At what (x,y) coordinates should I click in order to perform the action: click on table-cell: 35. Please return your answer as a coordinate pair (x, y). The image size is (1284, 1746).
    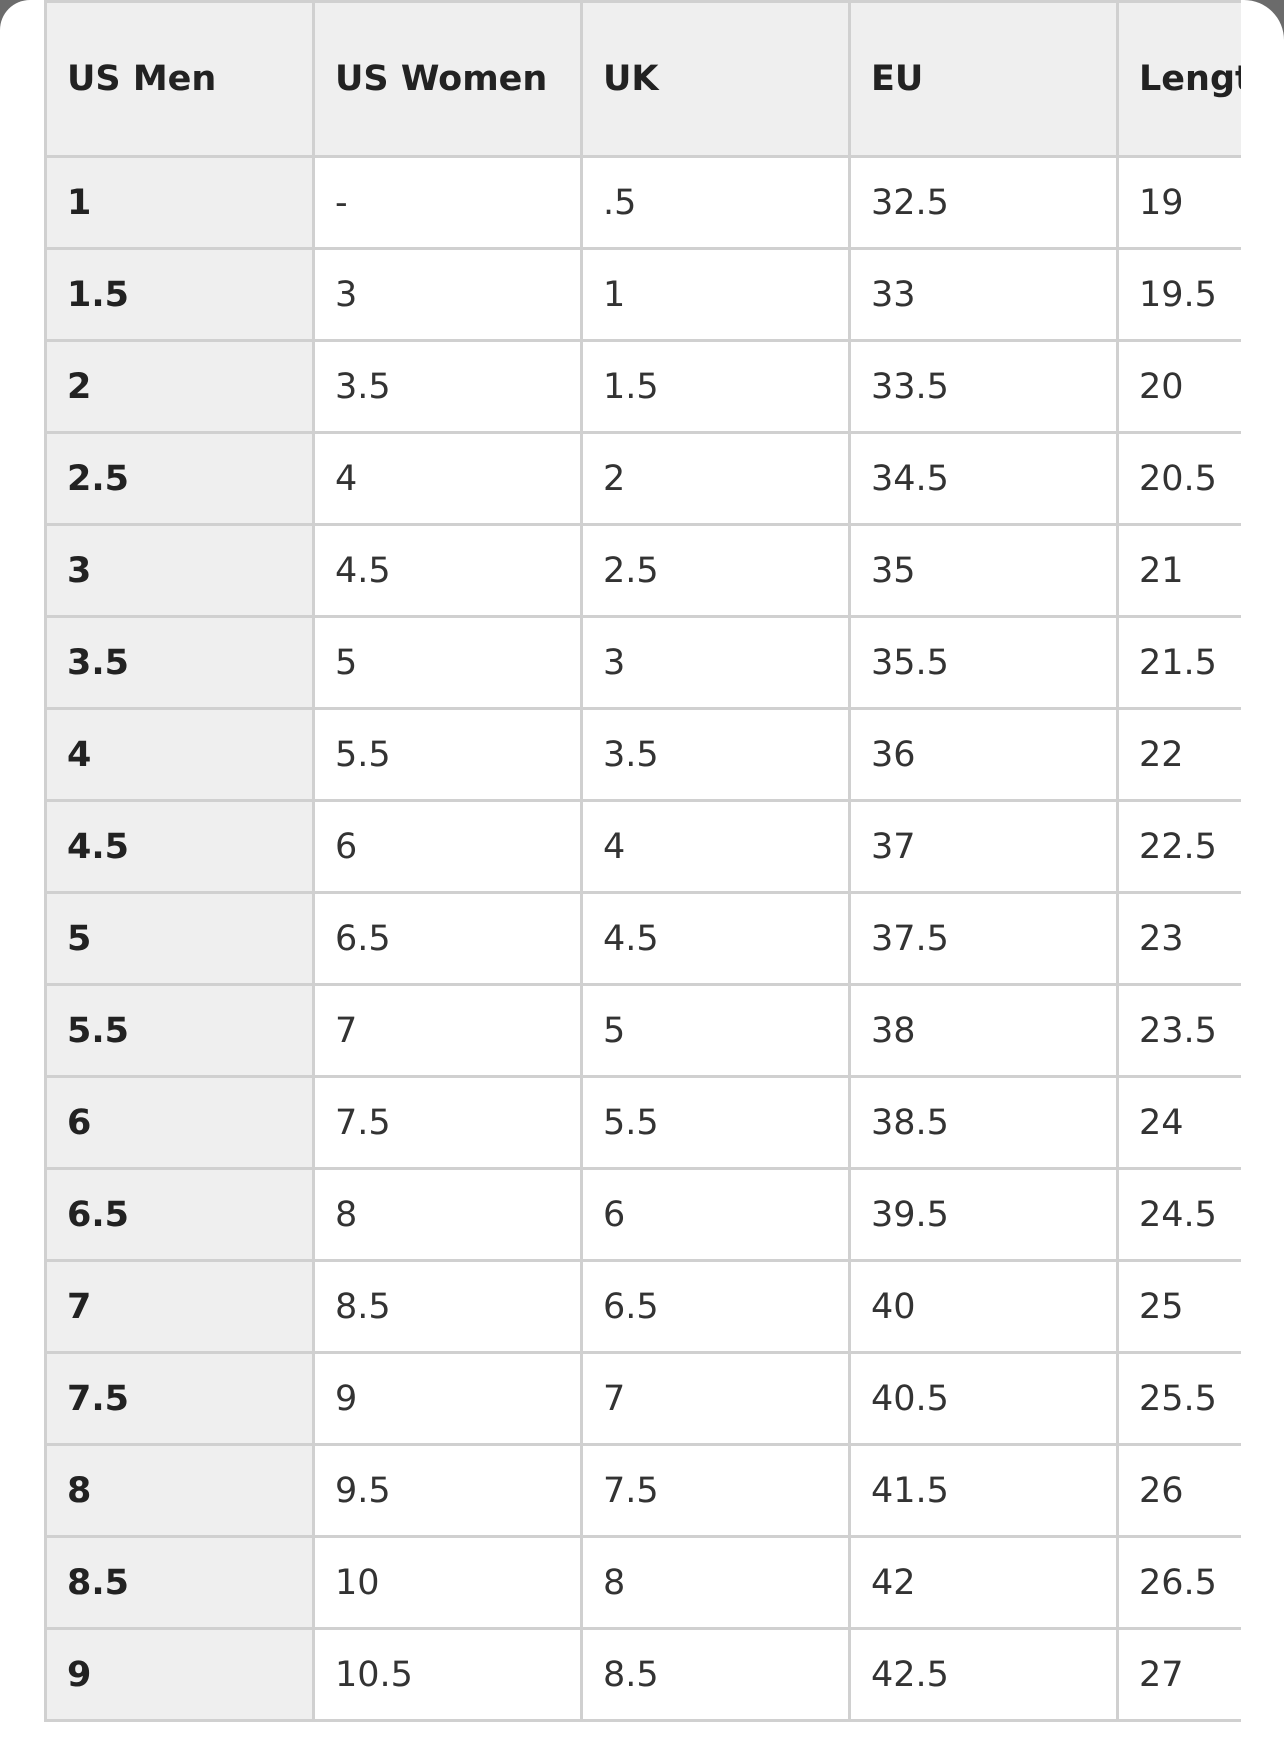
    Looking at the image, I should click on (983, 570).